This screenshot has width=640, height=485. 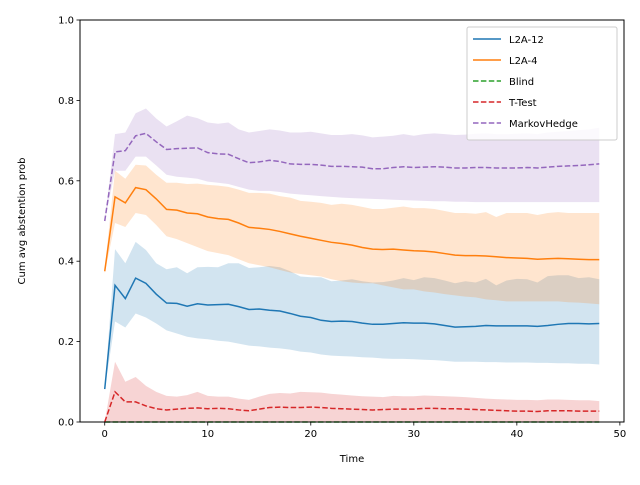 I want to click on y-tick-label: 0.4, so click(x=66, y=262).